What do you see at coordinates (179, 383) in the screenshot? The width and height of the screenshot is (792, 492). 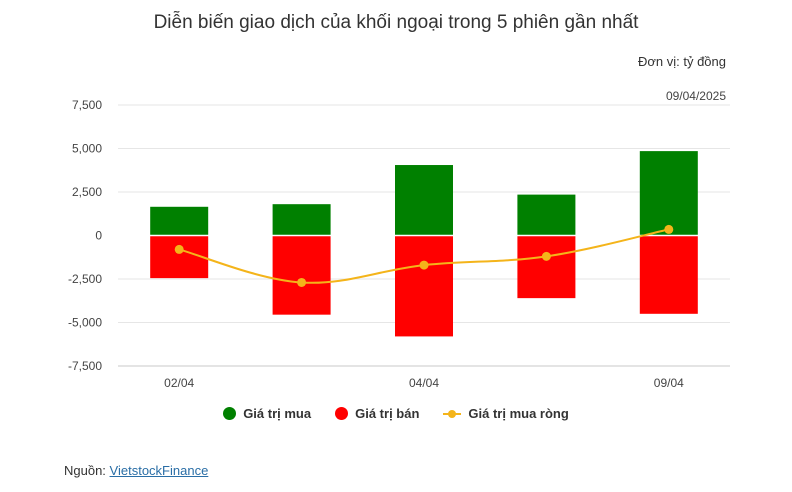 I see `x-tick-label: 02/04` at bounding box center [179, 383].